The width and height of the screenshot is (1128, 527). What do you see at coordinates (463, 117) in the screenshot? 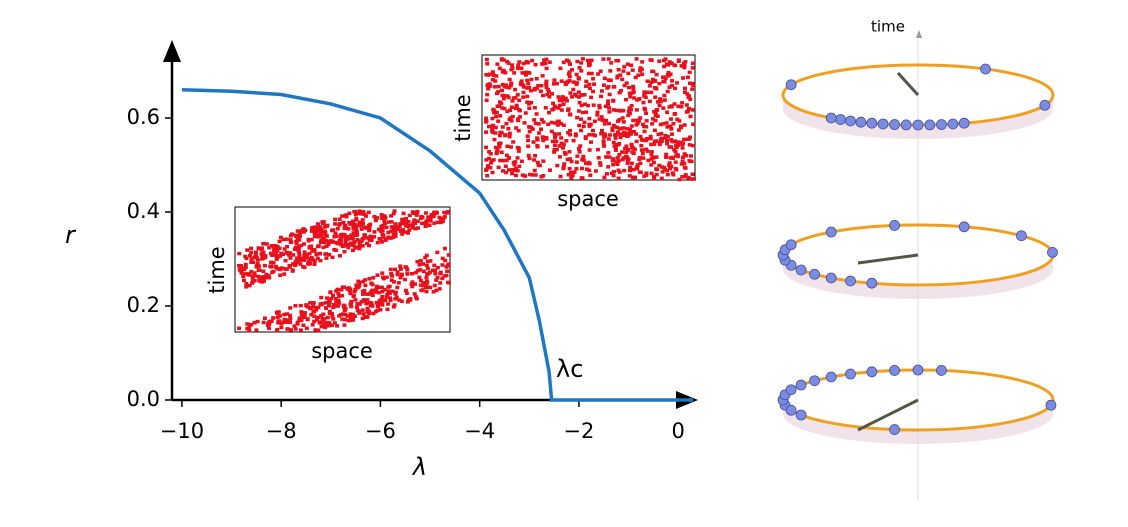
I see `inset-y-label: time` at bounding box center [463, 117].